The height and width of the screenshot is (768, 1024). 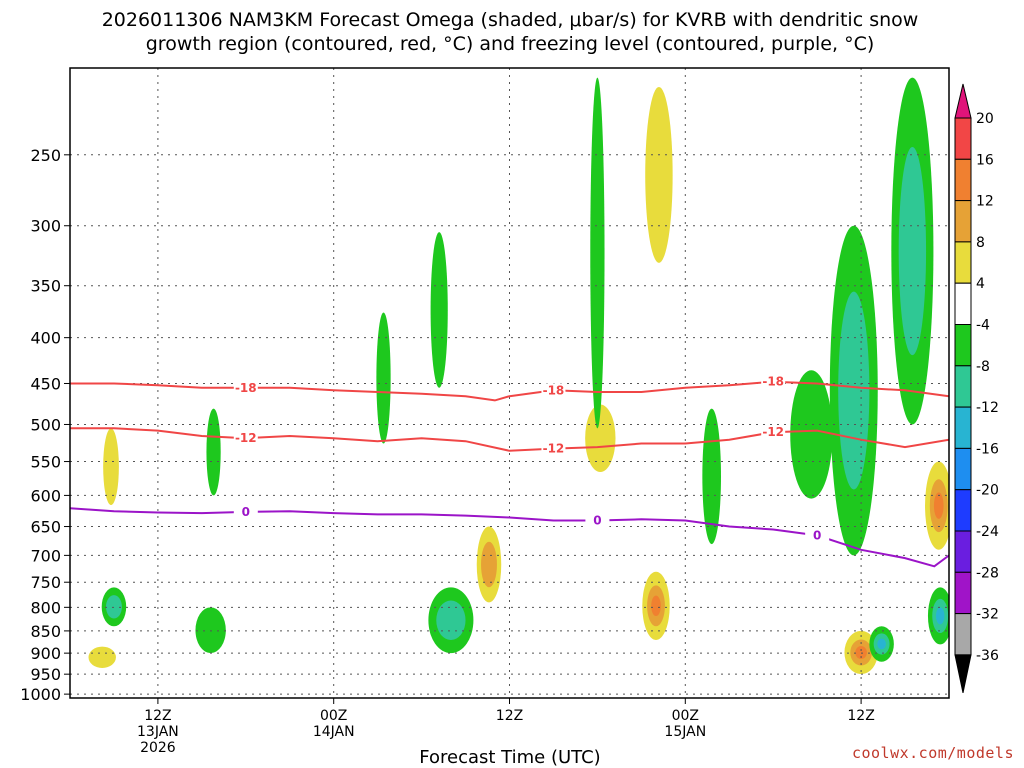 What do you see at coordinates (933, 753) in the screenshot?
I see `credit-text: coolwx.com/models` at bounding box center [933, 753].